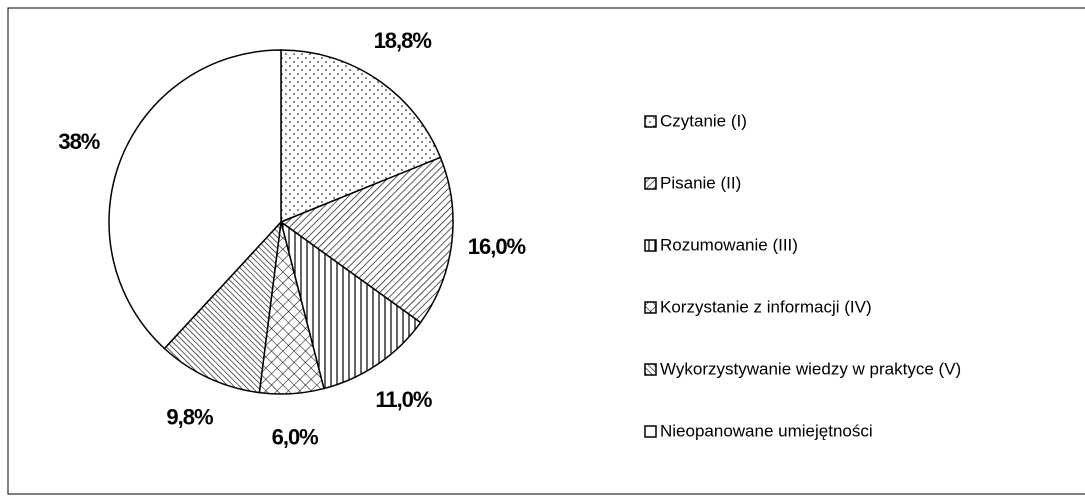 The height and width of the screenshot is (502, 1085). I want to click on data-label: 38%, so click(78, 141).